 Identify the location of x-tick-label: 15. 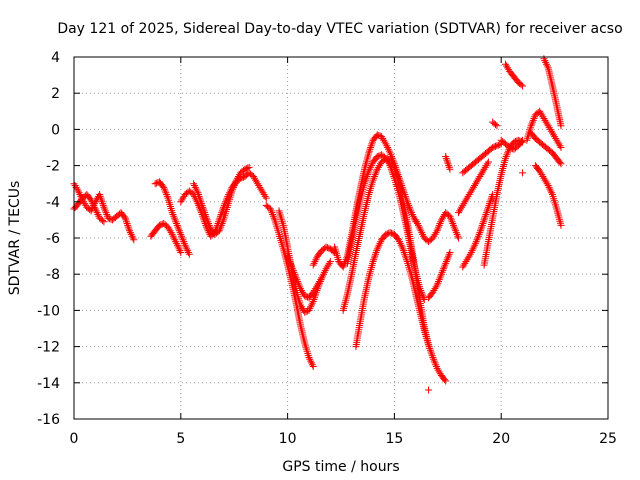
(394, 439).